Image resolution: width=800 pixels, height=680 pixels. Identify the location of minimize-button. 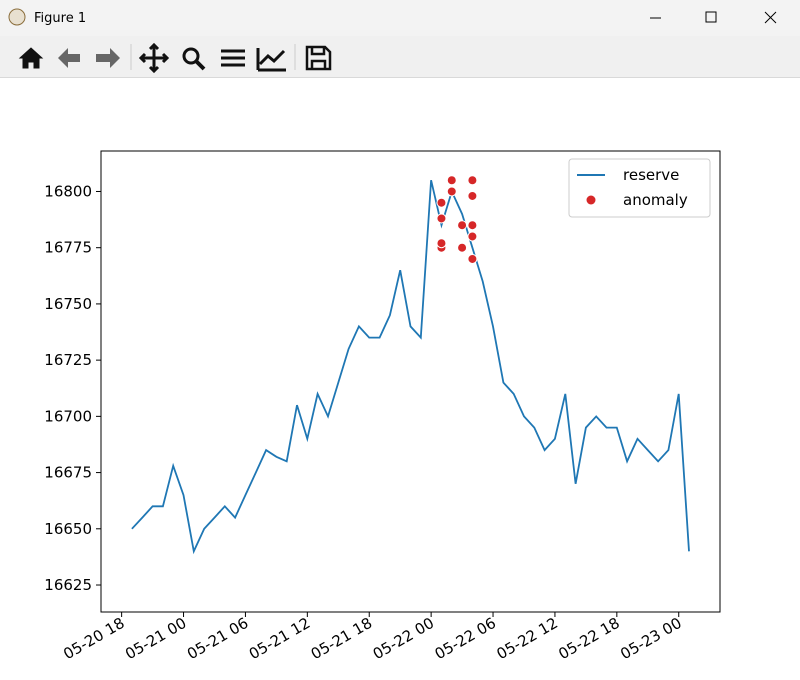
(655, 18).